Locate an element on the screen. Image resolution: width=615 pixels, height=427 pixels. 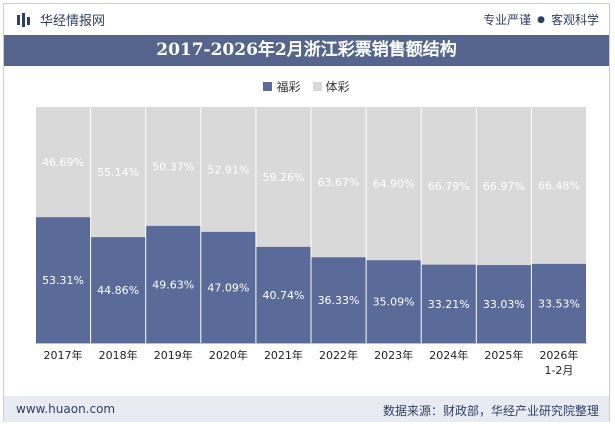
data-label-sports: 66.48% is located at coordinates (559, 185).